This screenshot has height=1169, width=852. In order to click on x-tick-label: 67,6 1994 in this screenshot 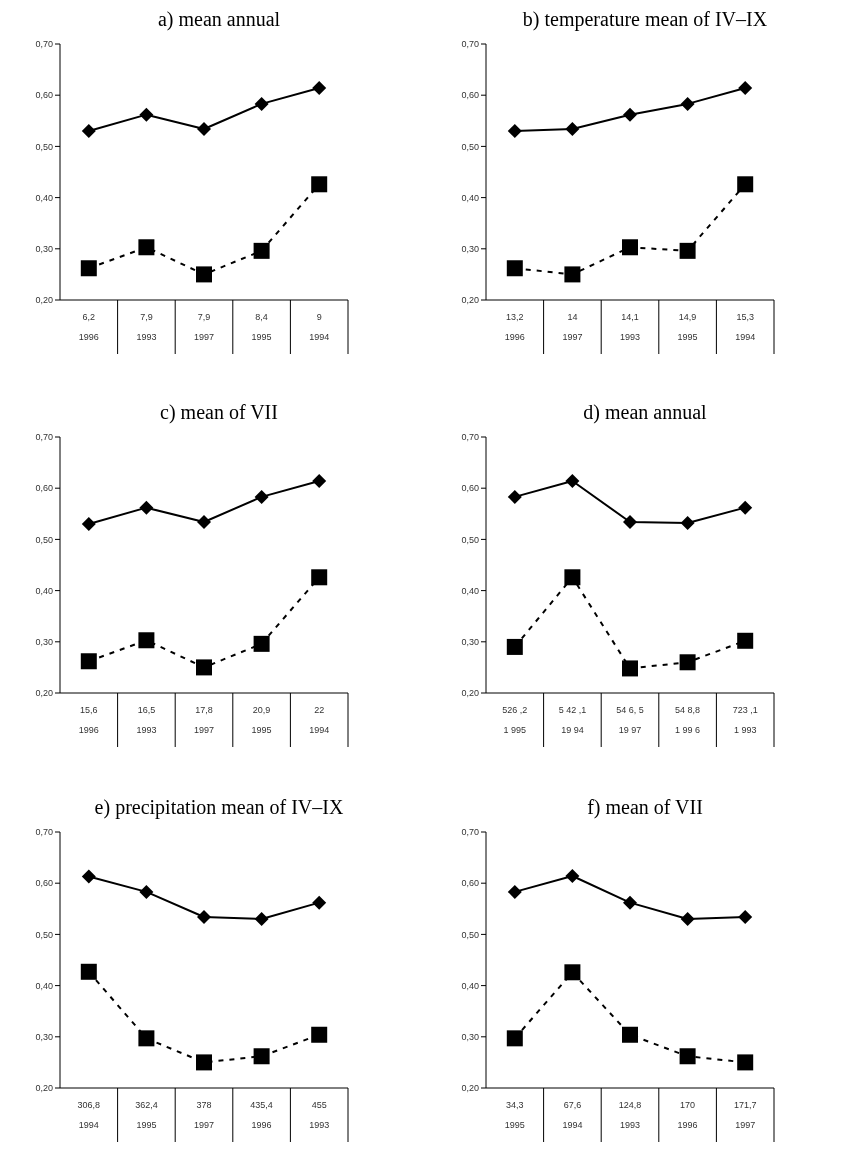, I will do `click(572, 1115)`.